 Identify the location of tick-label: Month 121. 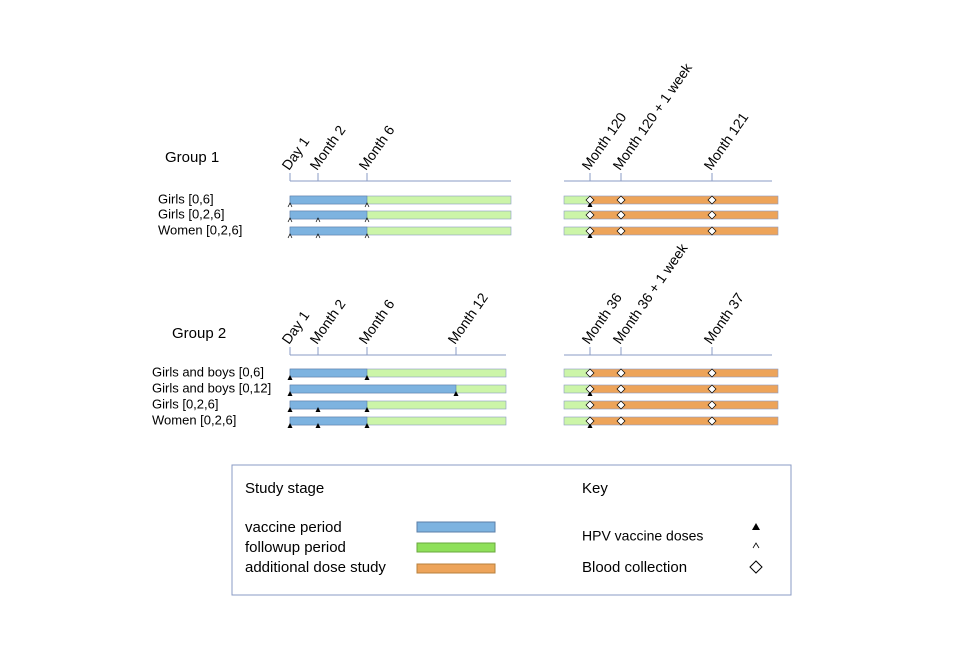
(725, 141).